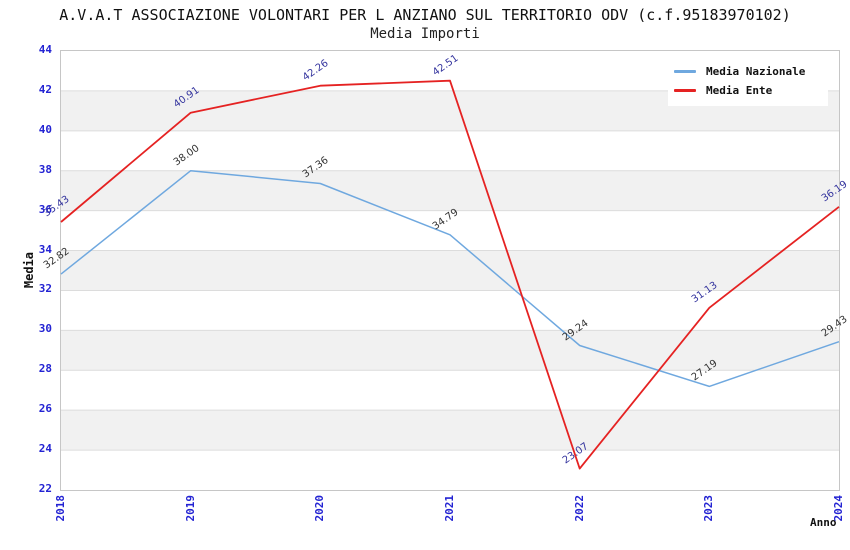  What do you see at coordinates (45, 49) in the screenshot?
I see `y-tick-label: 44` at bounding box center [45, 49].